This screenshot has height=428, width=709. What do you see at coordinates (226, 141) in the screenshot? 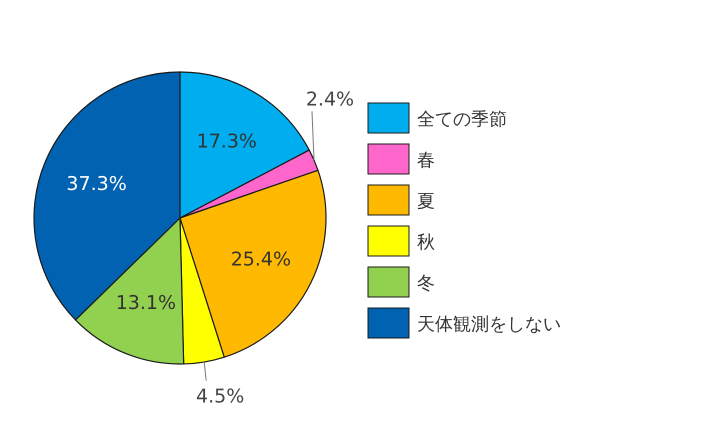
I see `data-label: 17.3%` at bounding box center [226, 141].